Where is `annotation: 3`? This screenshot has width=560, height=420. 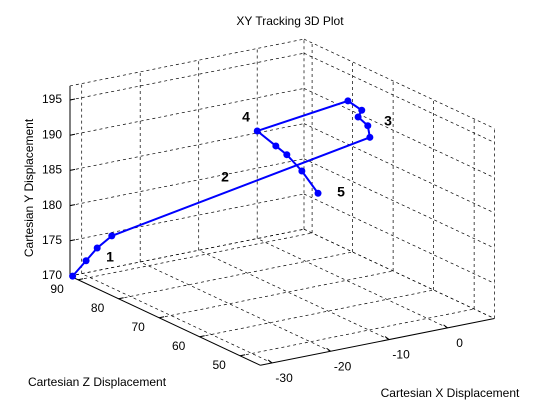 annotation: 3 is located at coordinates (388, 121).